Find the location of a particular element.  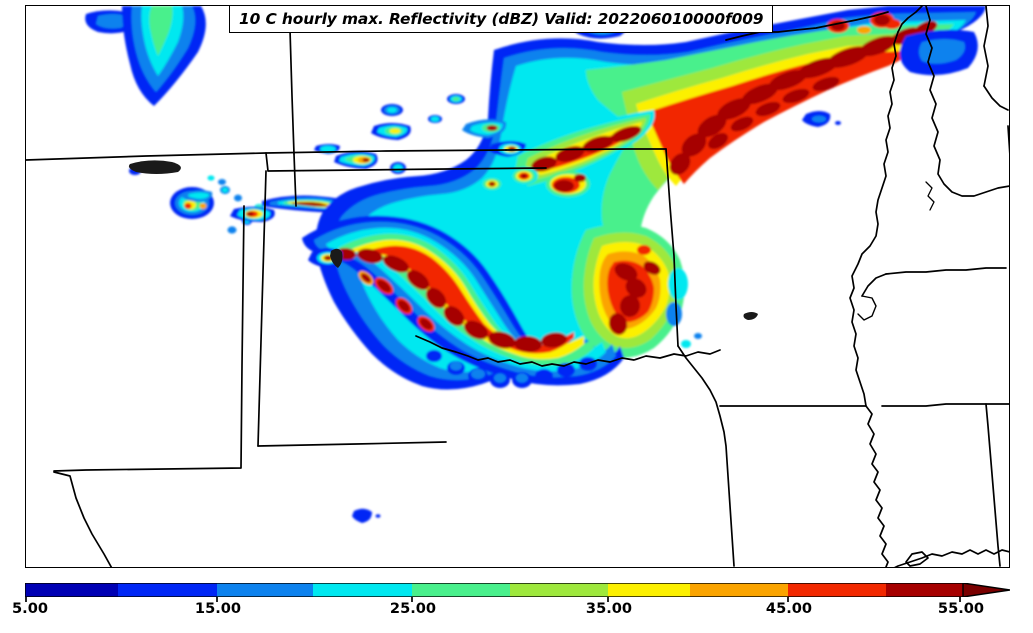

colorbar-tick-label-25: 25.00 is located at coordinates (413, 608).